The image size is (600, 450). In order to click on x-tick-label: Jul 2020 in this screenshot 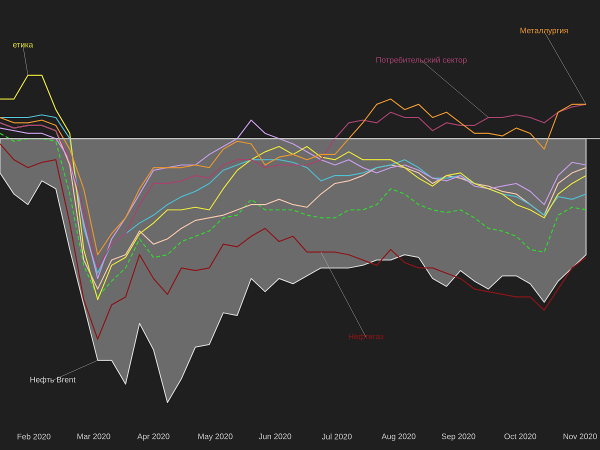, I will do `click(337, 437)`.